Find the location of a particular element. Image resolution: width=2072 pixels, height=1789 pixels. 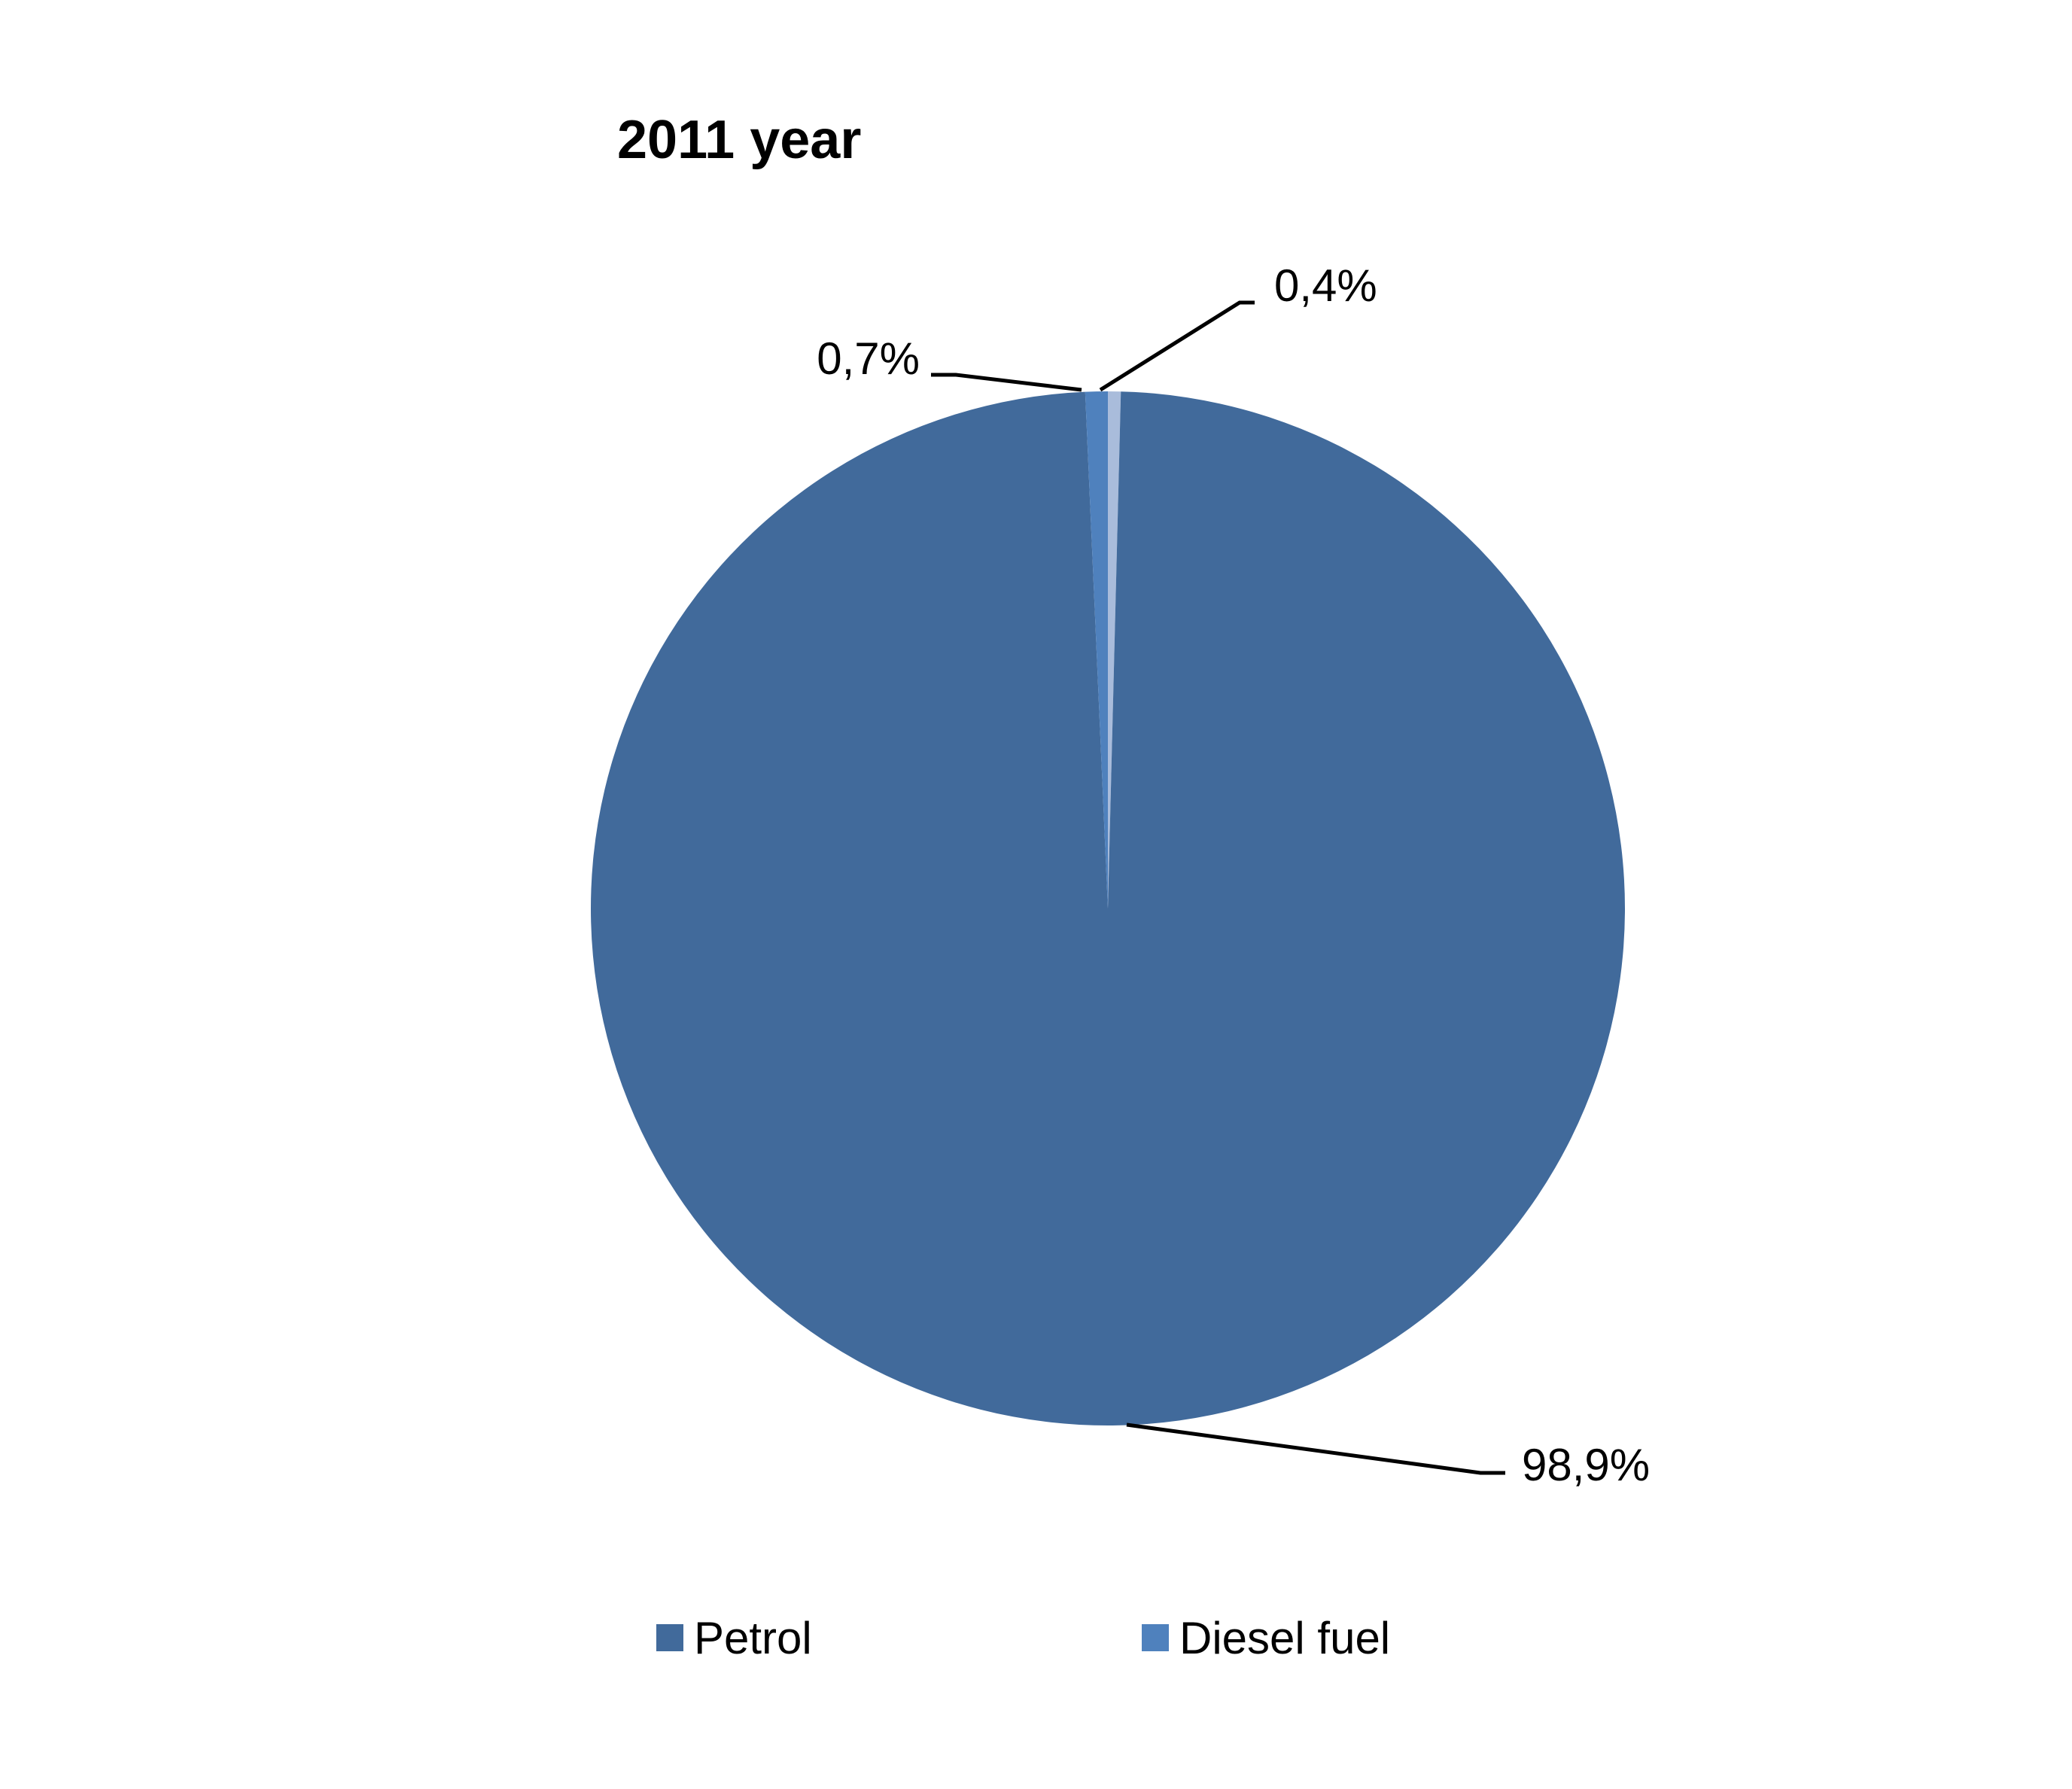

legend-label-petrol: Petrol is located at coordinates (753, 1638).